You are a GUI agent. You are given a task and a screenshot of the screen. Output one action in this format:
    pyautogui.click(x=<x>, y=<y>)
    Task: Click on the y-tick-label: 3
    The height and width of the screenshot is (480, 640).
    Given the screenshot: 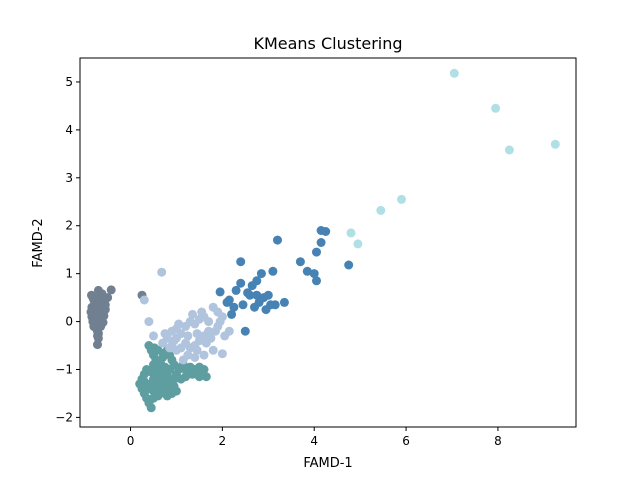 What is the action you would take?
    pyautogui.click(x=69, y=178)
    